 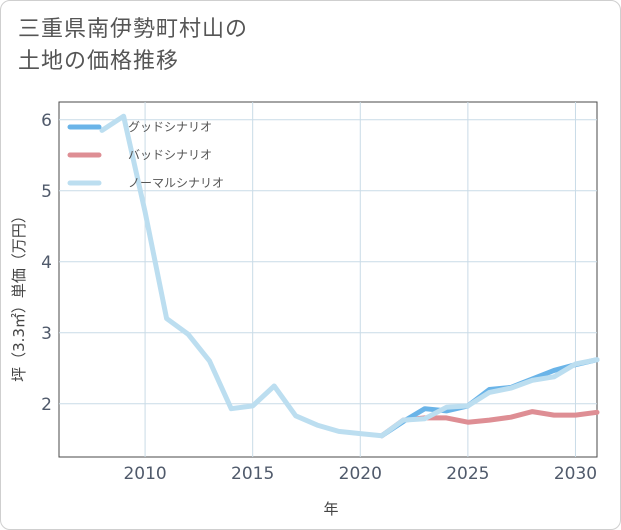 I want to click on legend-item-good-scenario: グッドシナリオ, so click(x=139, y=127).